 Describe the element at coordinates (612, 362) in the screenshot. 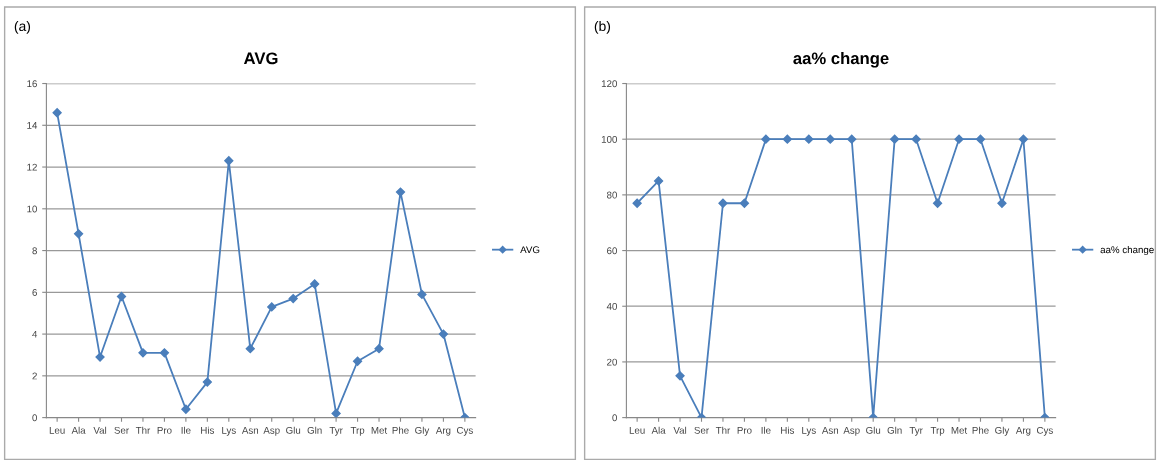

I see `y-tick-label: 20` at that location.